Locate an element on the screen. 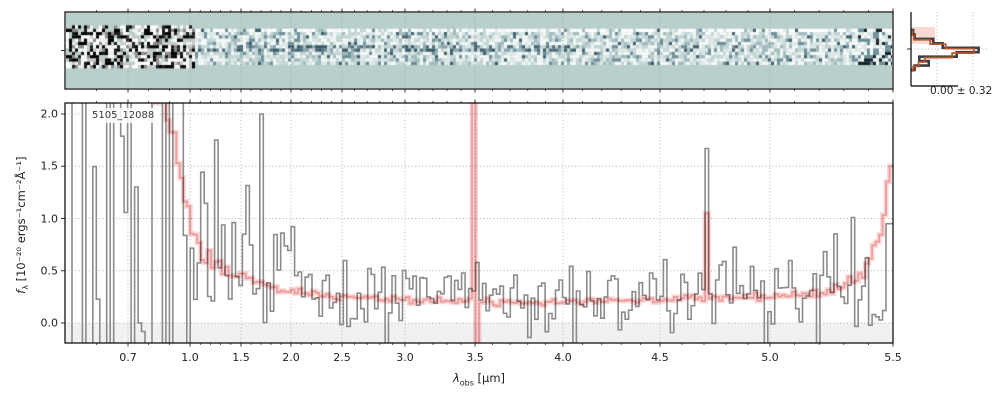 The image size is (1000, 400). x-axis-subscript: obs is located at coordinates (466, 383).